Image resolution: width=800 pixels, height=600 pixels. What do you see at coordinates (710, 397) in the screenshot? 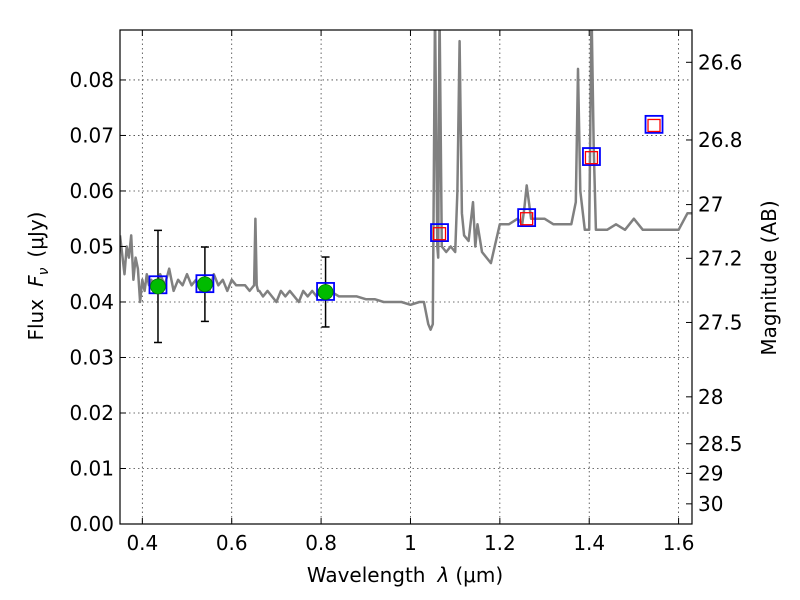
I see `y2-tick-label: 28` at bounding box center [710, 397].